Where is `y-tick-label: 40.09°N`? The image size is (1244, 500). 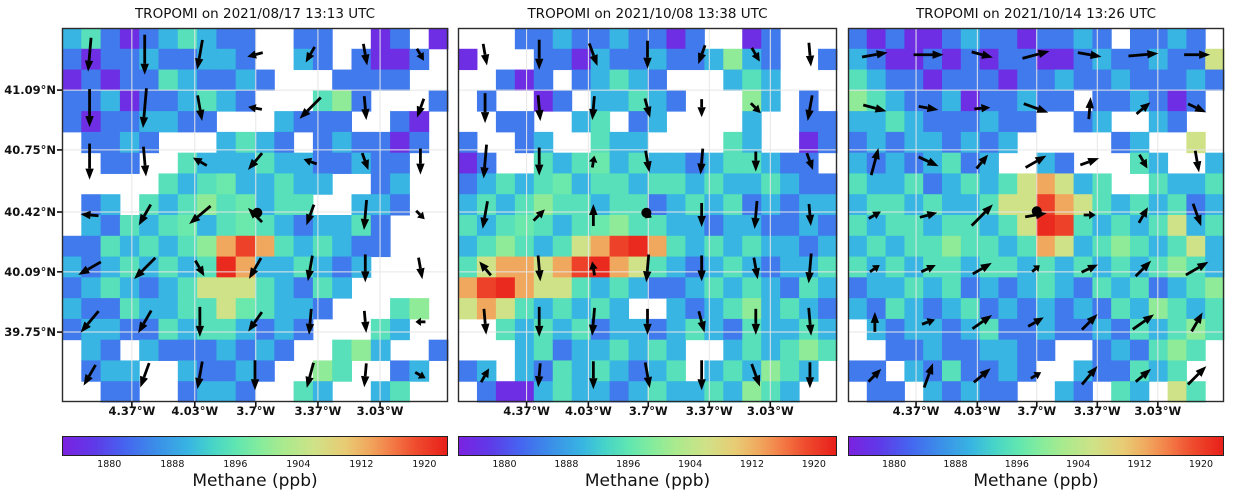
y-tick-label: 40.09°N is located at coordinates (30, 271).